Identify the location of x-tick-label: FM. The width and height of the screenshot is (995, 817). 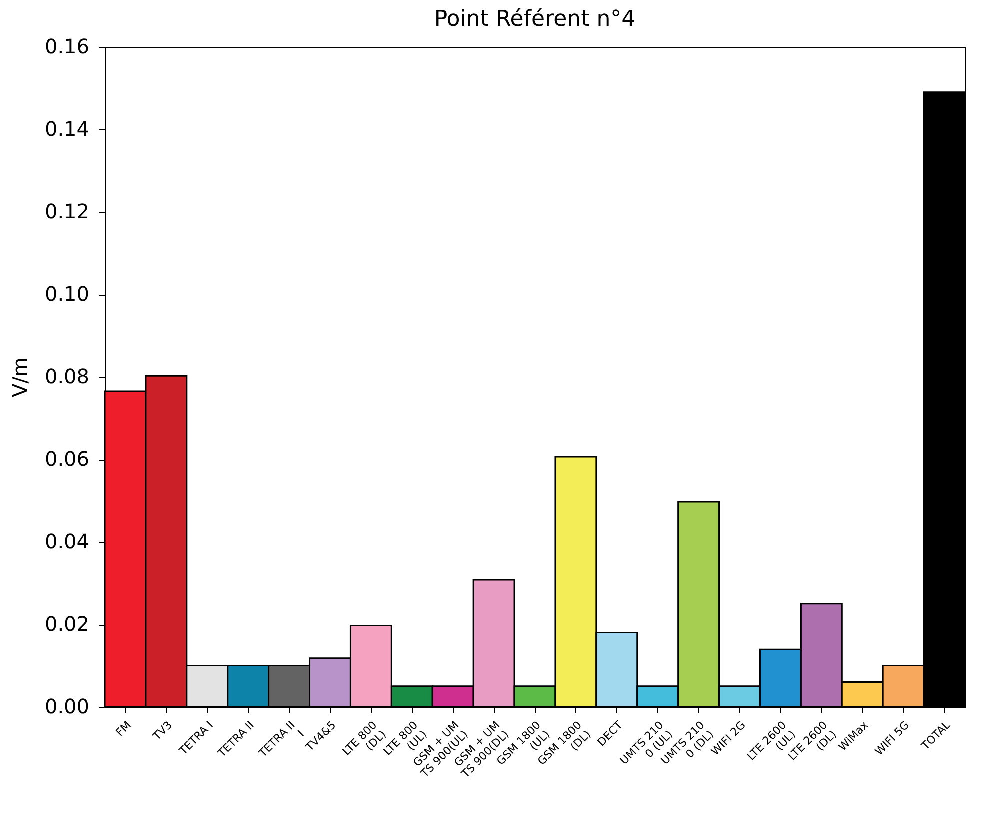
(124, 729).